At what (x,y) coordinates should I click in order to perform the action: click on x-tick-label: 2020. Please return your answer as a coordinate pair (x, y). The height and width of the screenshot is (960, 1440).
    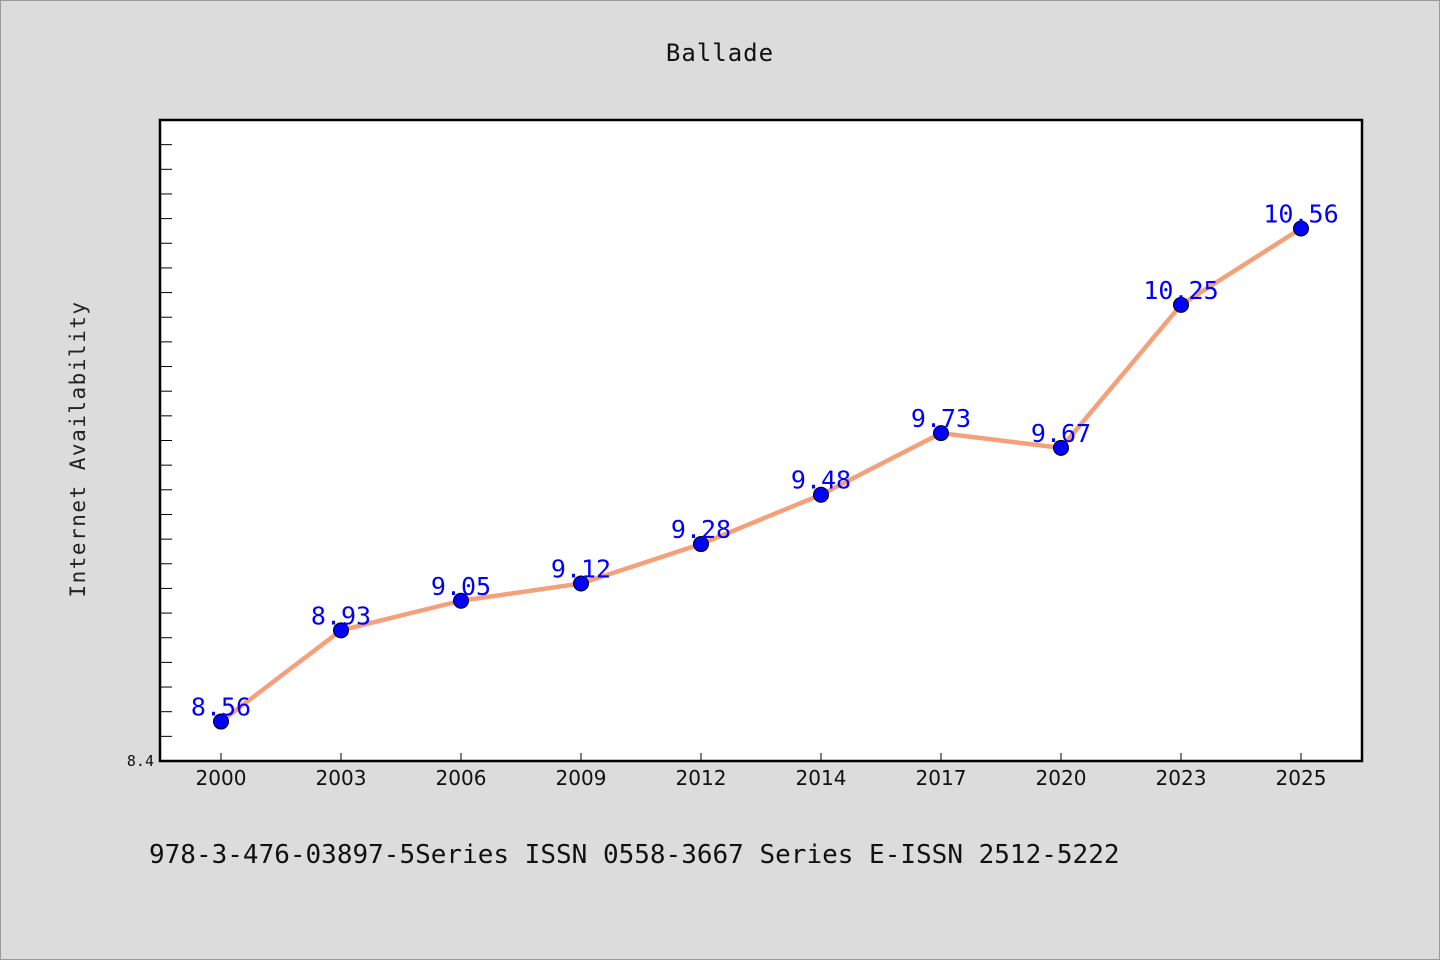
    Looking at the image, I should click on (1061, 778).